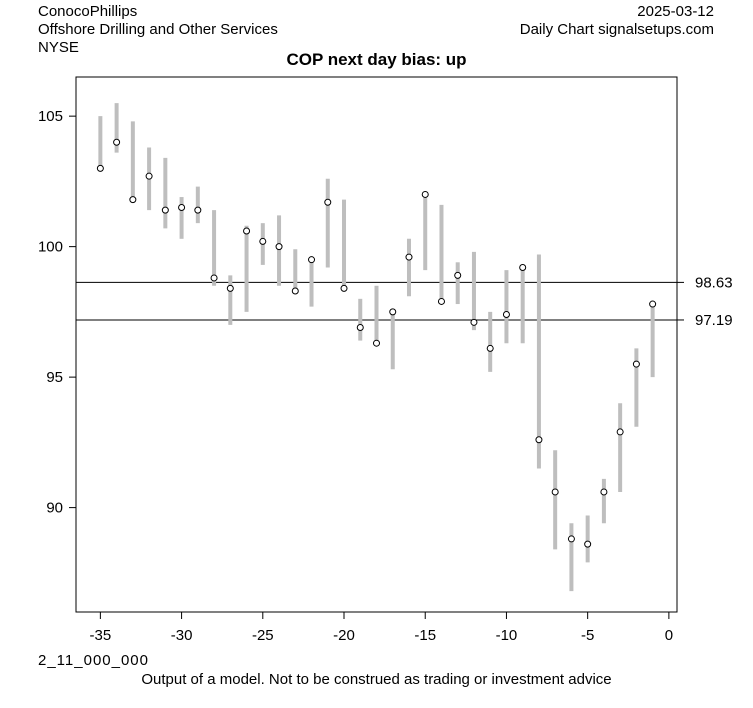 This screenshot has width=753, height=708. I want to click on y-tick-label: 100, so click(50, 247).